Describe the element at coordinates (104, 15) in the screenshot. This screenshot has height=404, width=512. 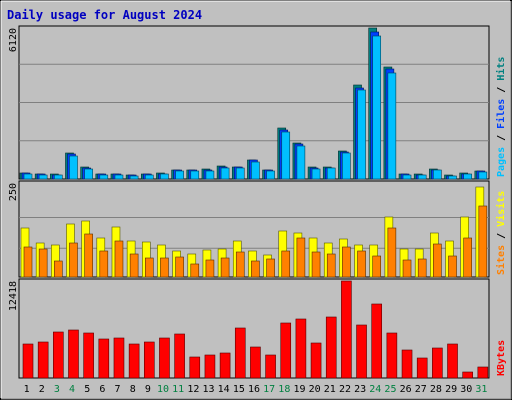
I see `chart-title: Daily usage for August 2024` at that location.